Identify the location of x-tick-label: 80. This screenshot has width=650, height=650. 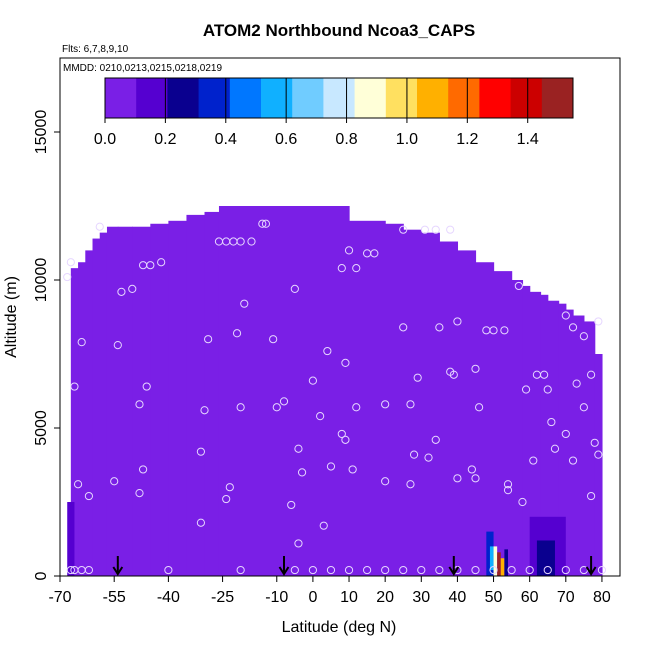
(602, 597).